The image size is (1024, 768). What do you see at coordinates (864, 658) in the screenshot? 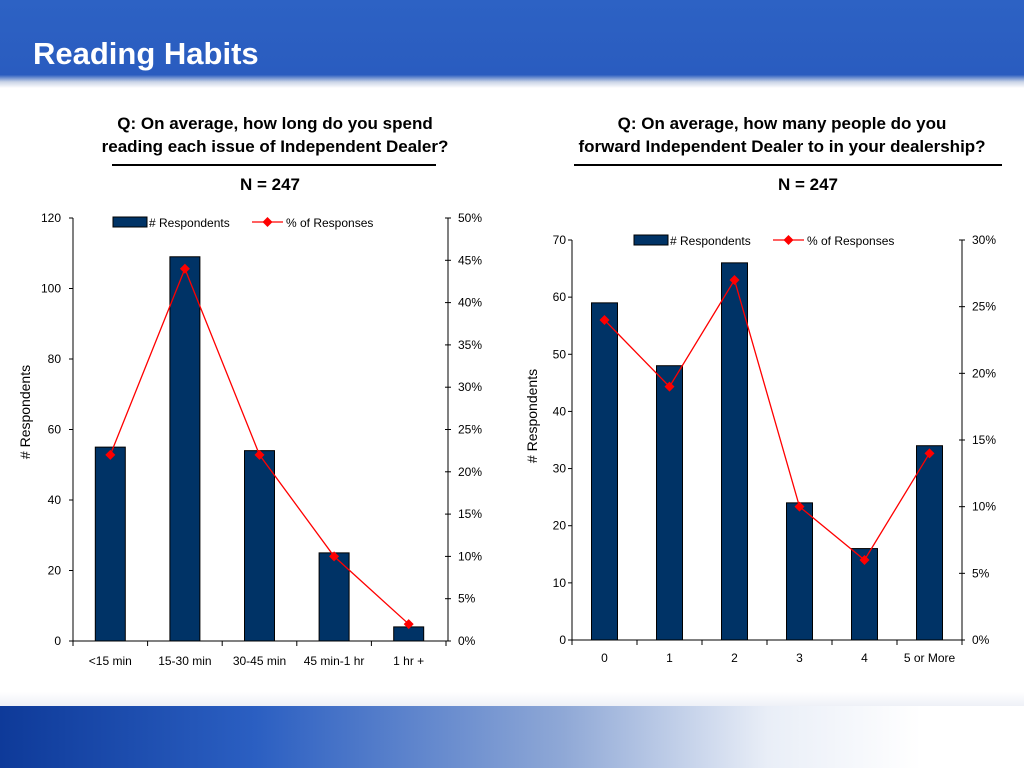
I see `category-label: 4` at bounding box center [864, 658].